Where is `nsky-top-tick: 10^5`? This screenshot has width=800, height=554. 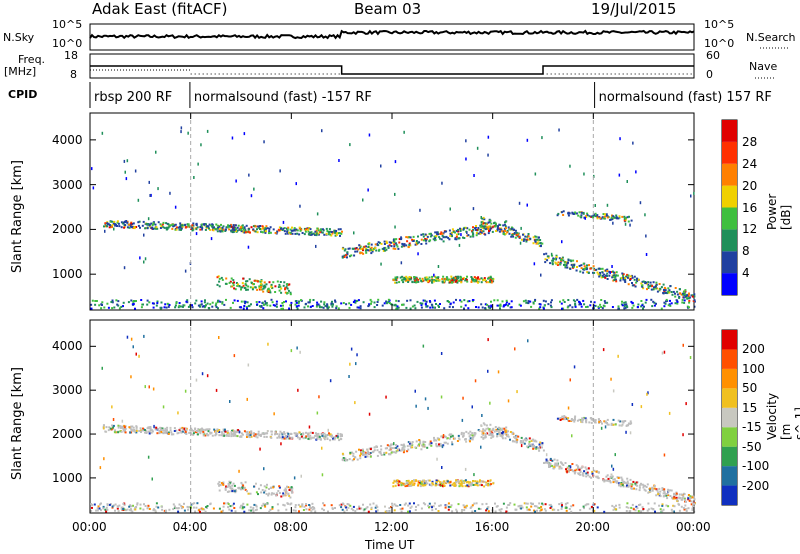 nsky-top-tick: 10^5 is located at coordinates (67, 24).